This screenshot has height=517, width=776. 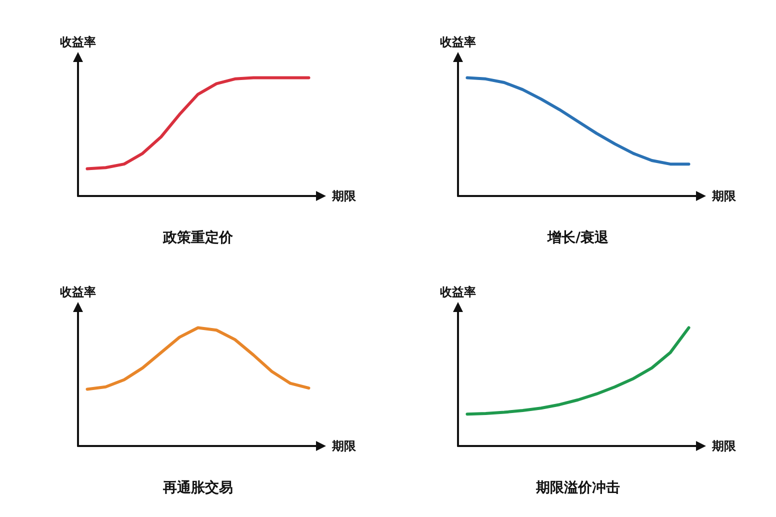 I want to click on text: 期限溢价冲击, so click(x=577, y=488).